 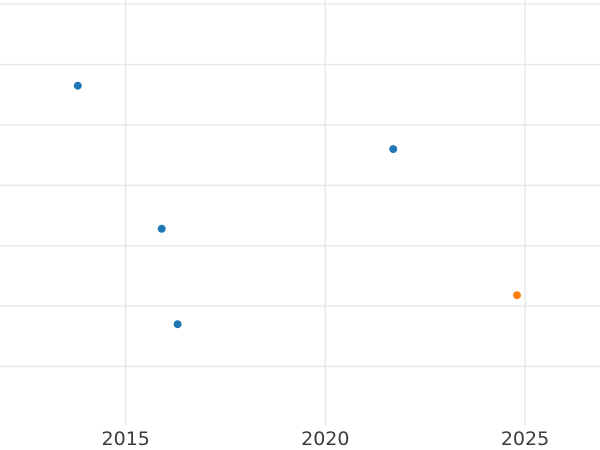 I want to click on x-tick-label: 2025, so click(x=525, y=439).